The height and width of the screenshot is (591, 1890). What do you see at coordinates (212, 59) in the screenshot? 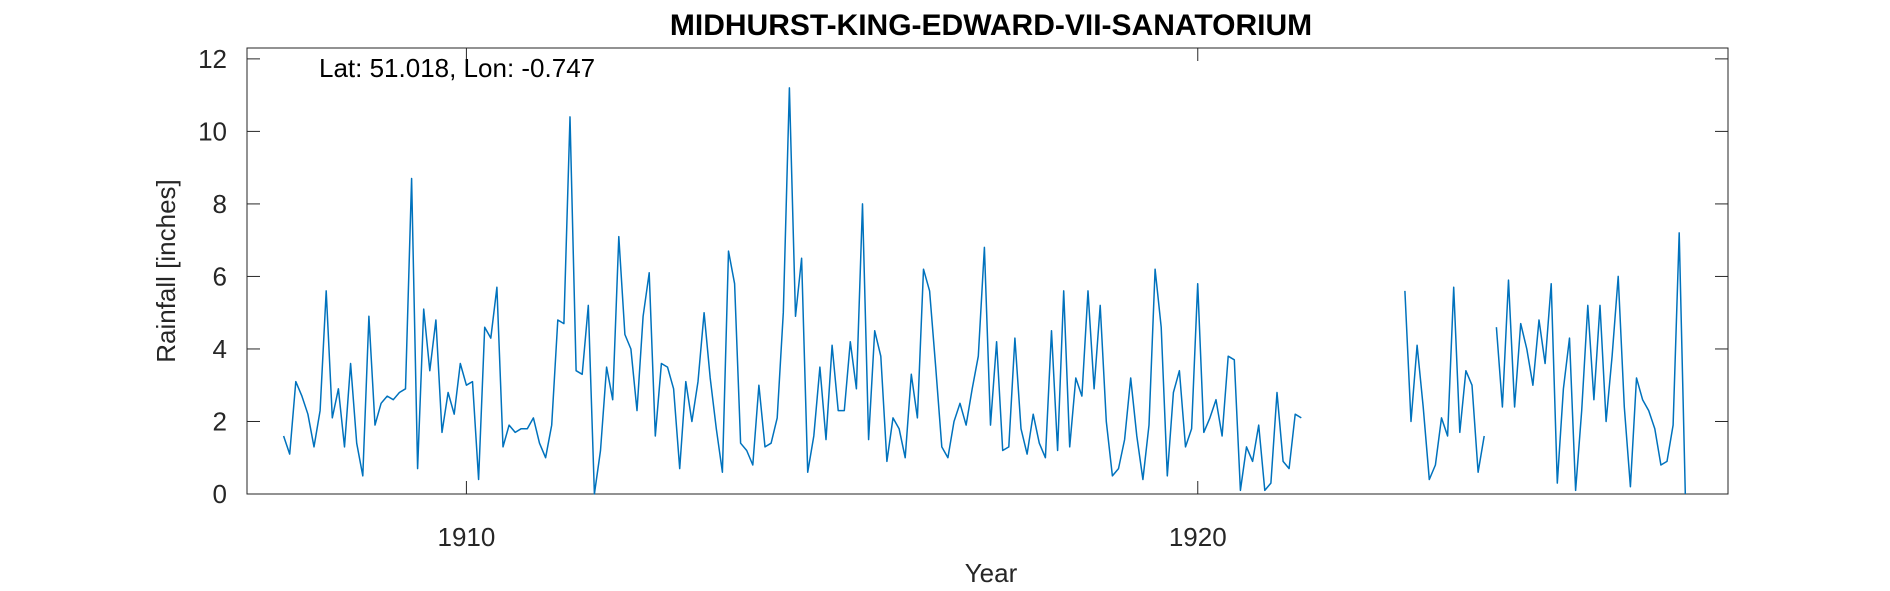
I see `y-tick-label: 12` at bounding box center [212, 59].